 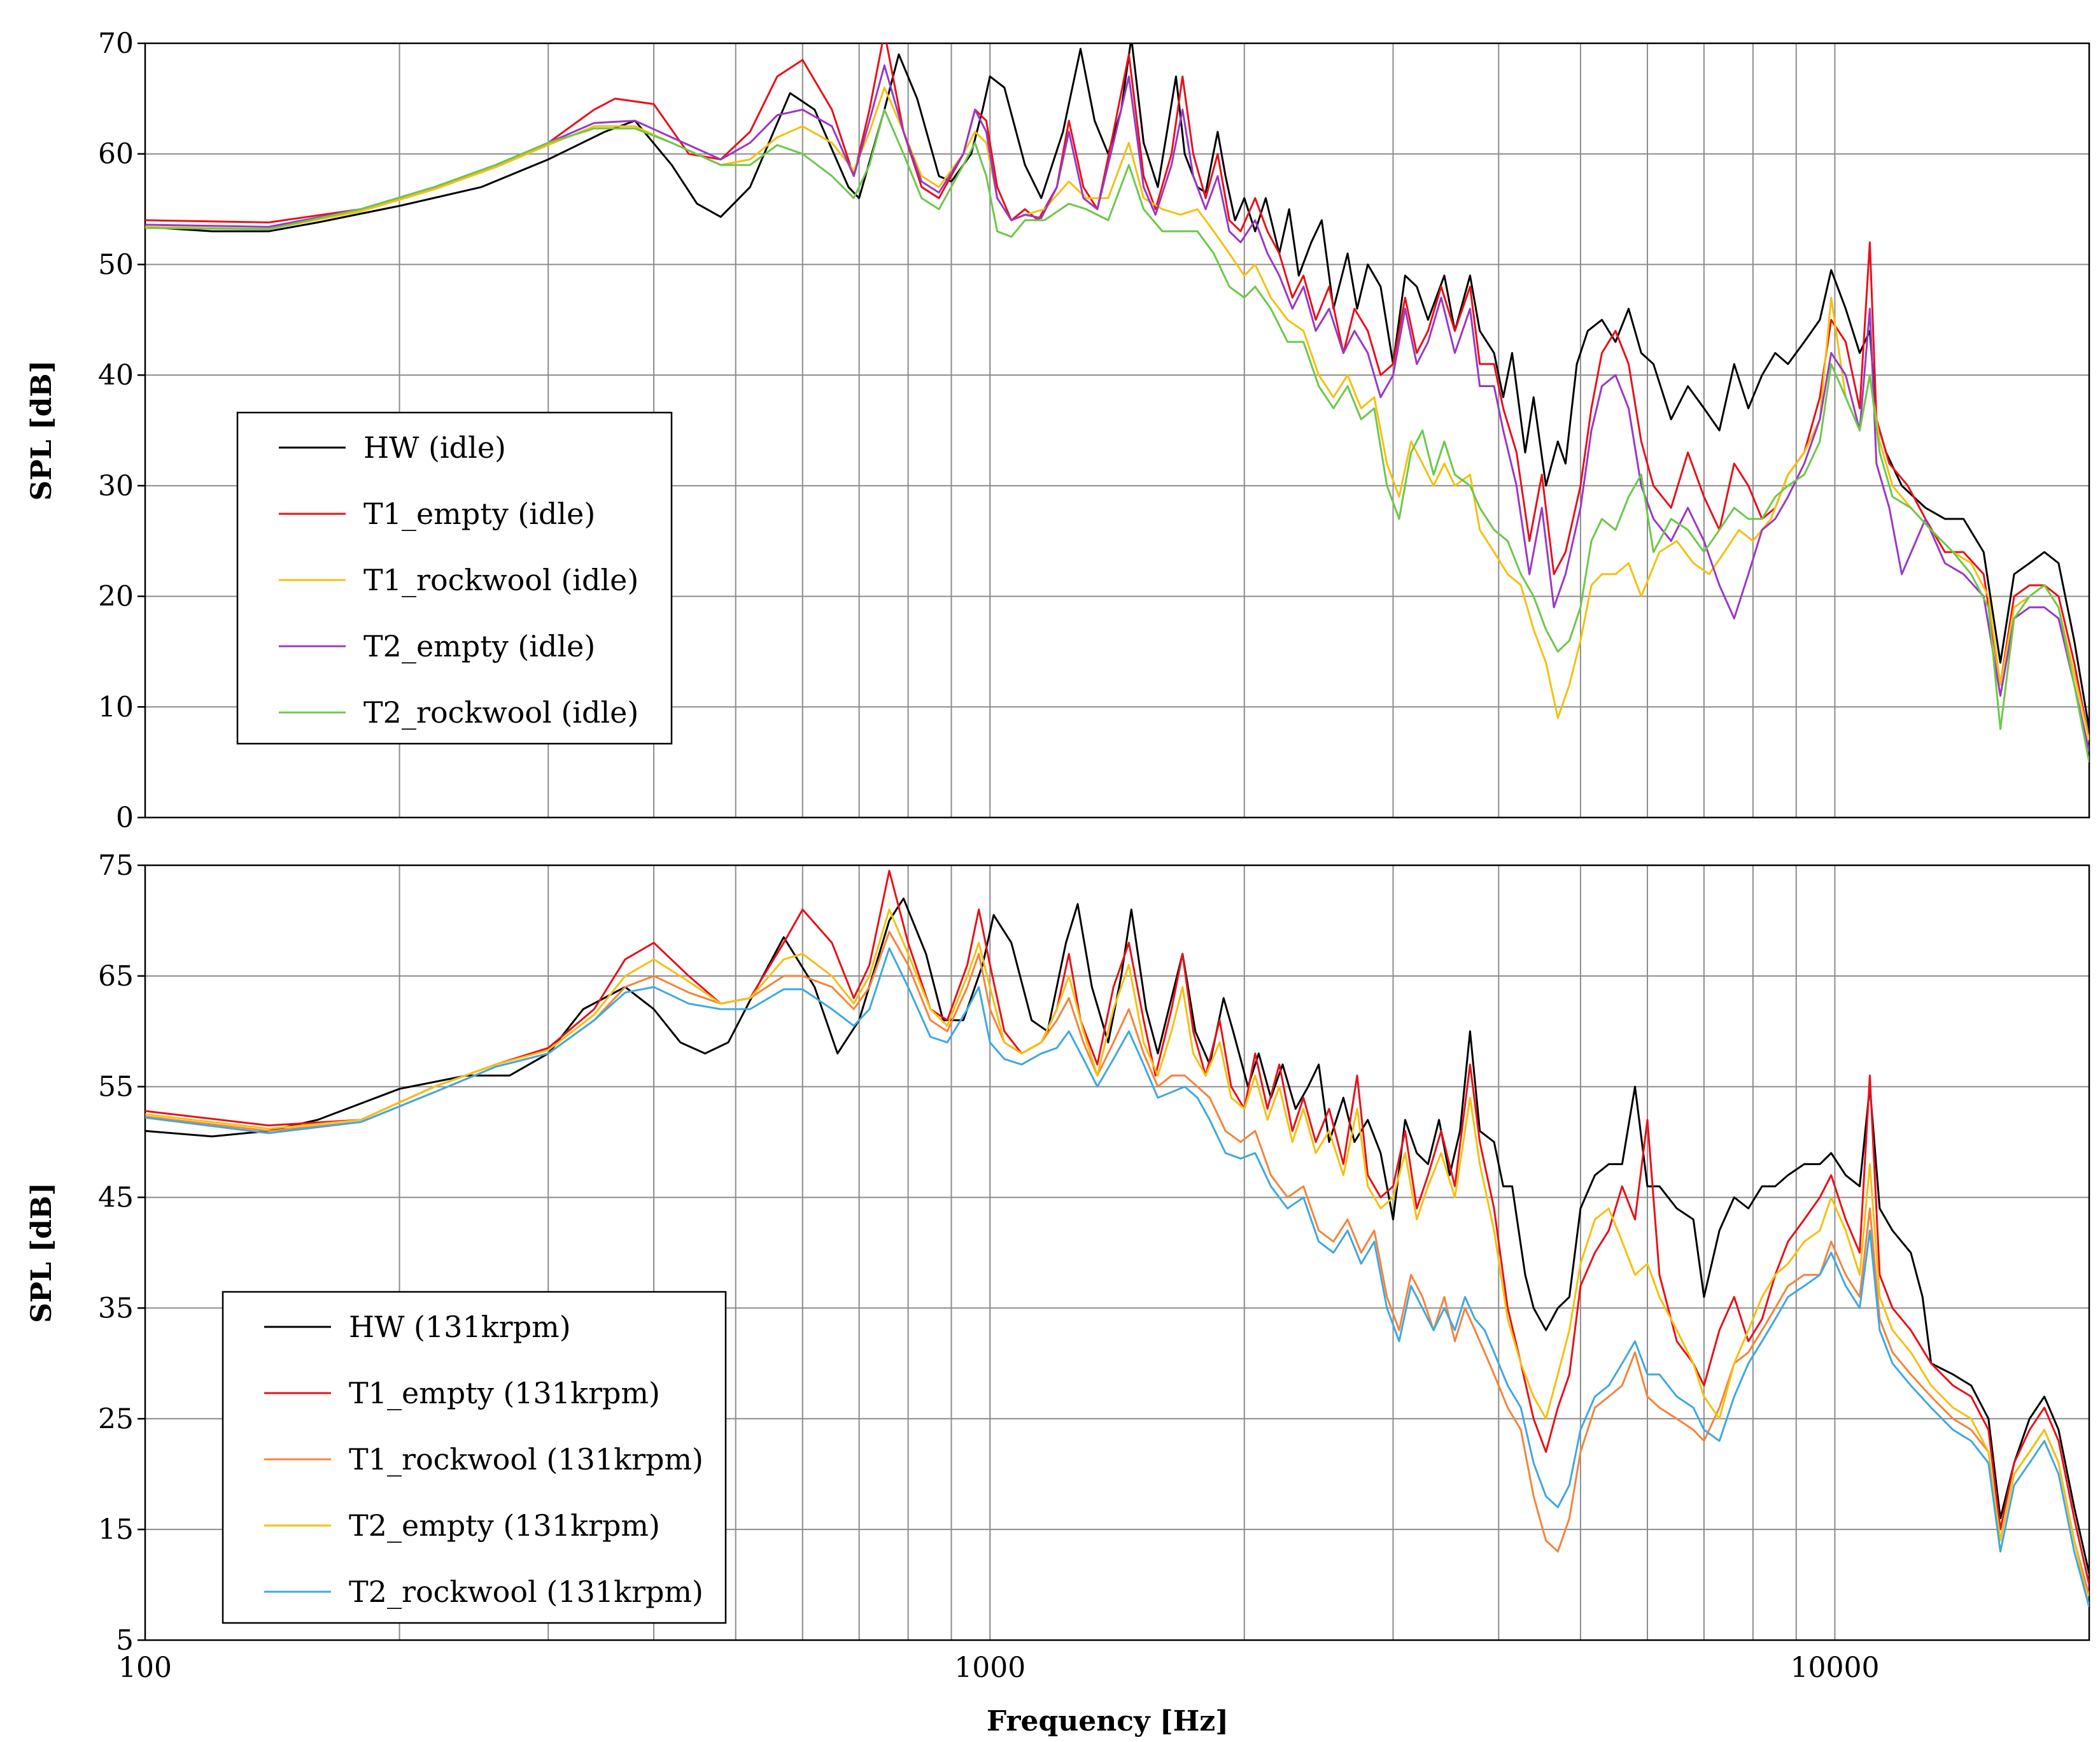 What do you see at coordinates (479, 514) in the screenshot?
I see `legend-label: T1_empty (idle)` at bounding box center [479, 514].